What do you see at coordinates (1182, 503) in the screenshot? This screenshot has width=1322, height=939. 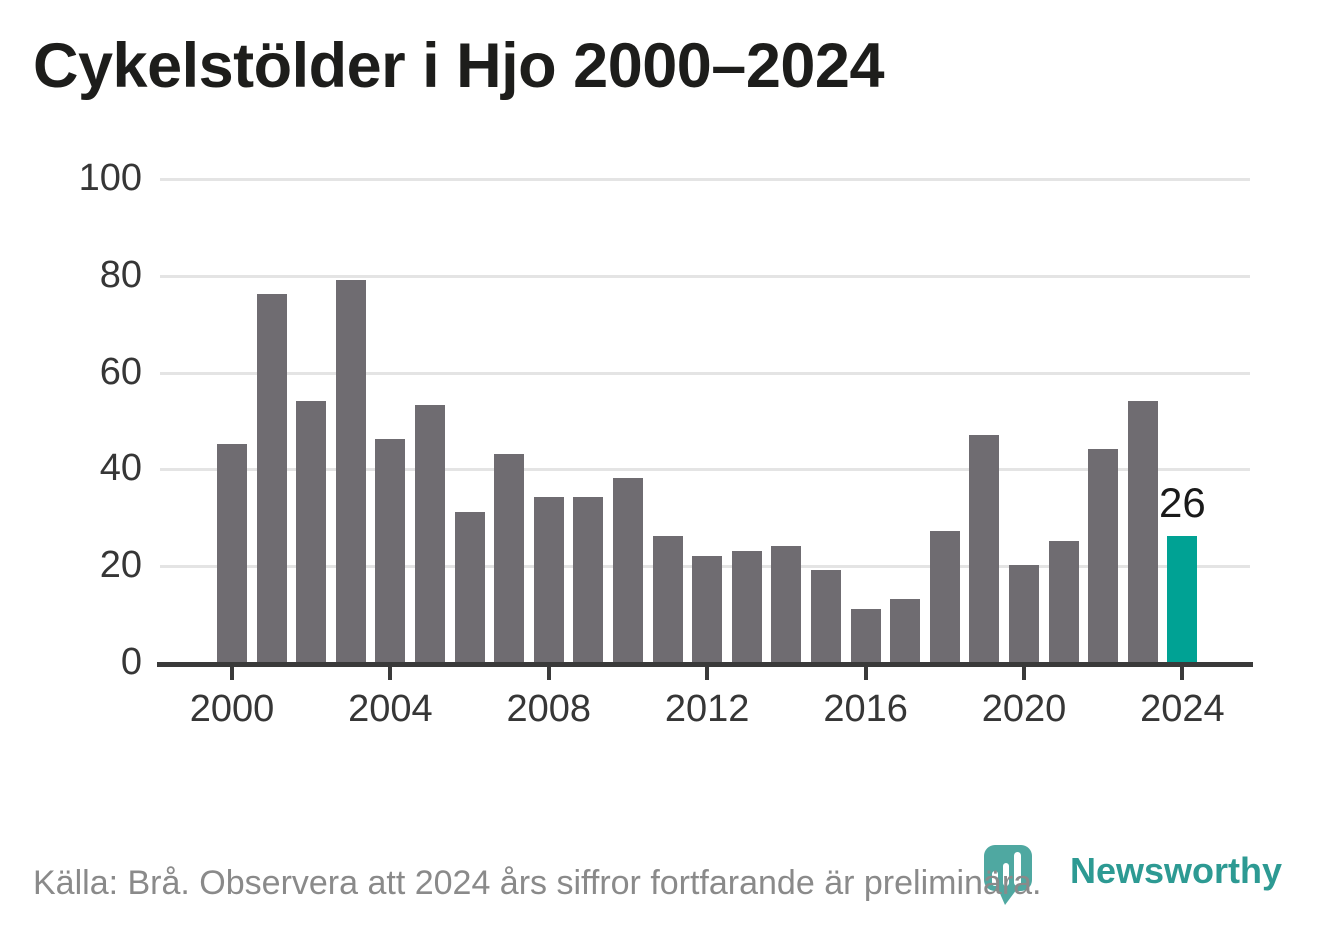 I see `highlight-value-label: 26` at bounding box center [1182, 503].